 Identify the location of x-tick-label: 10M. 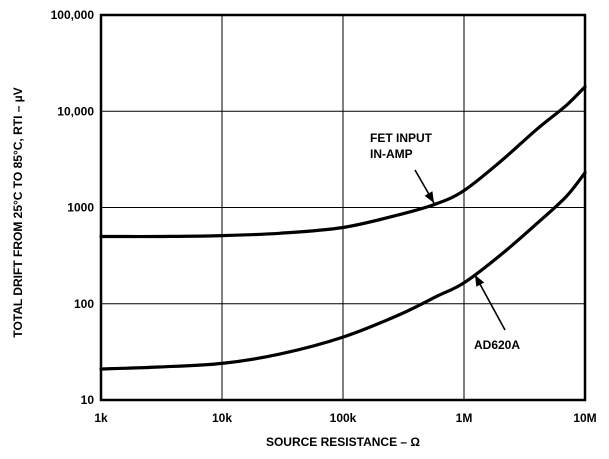
(584, 418).